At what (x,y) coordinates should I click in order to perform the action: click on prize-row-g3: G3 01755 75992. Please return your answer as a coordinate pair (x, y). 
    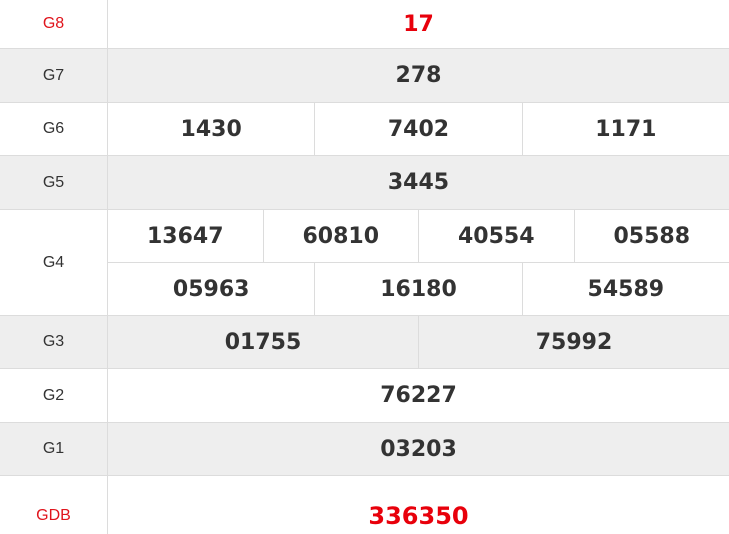
    Looking at the image, I should click on (364, 342).